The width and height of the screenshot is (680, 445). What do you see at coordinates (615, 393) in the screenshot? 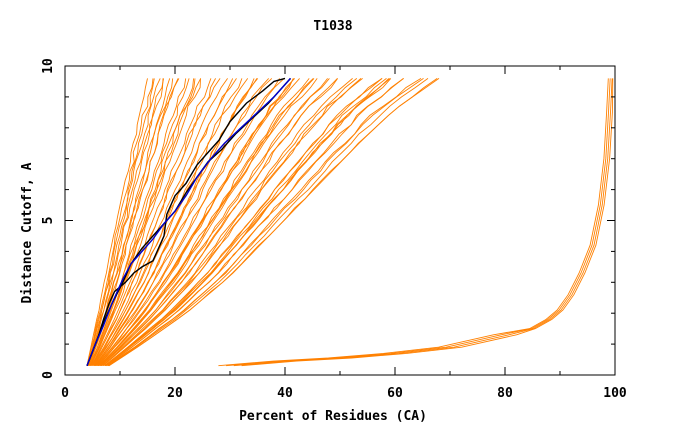
I see `x-tick-label: 100` at bounding box center [615, 393].